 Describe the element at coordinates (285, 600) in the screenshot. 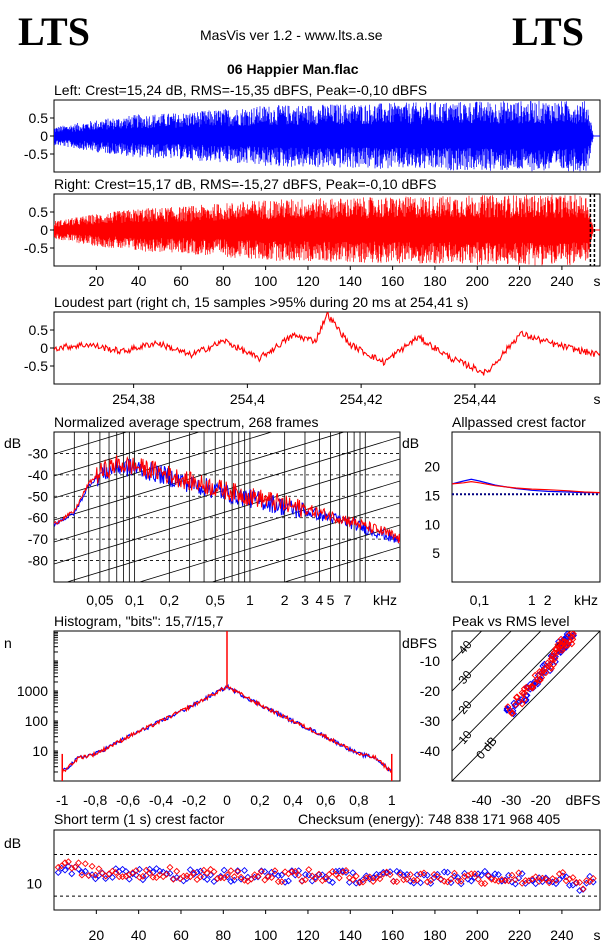

I see `spectrum-xtick: 2` at that location.